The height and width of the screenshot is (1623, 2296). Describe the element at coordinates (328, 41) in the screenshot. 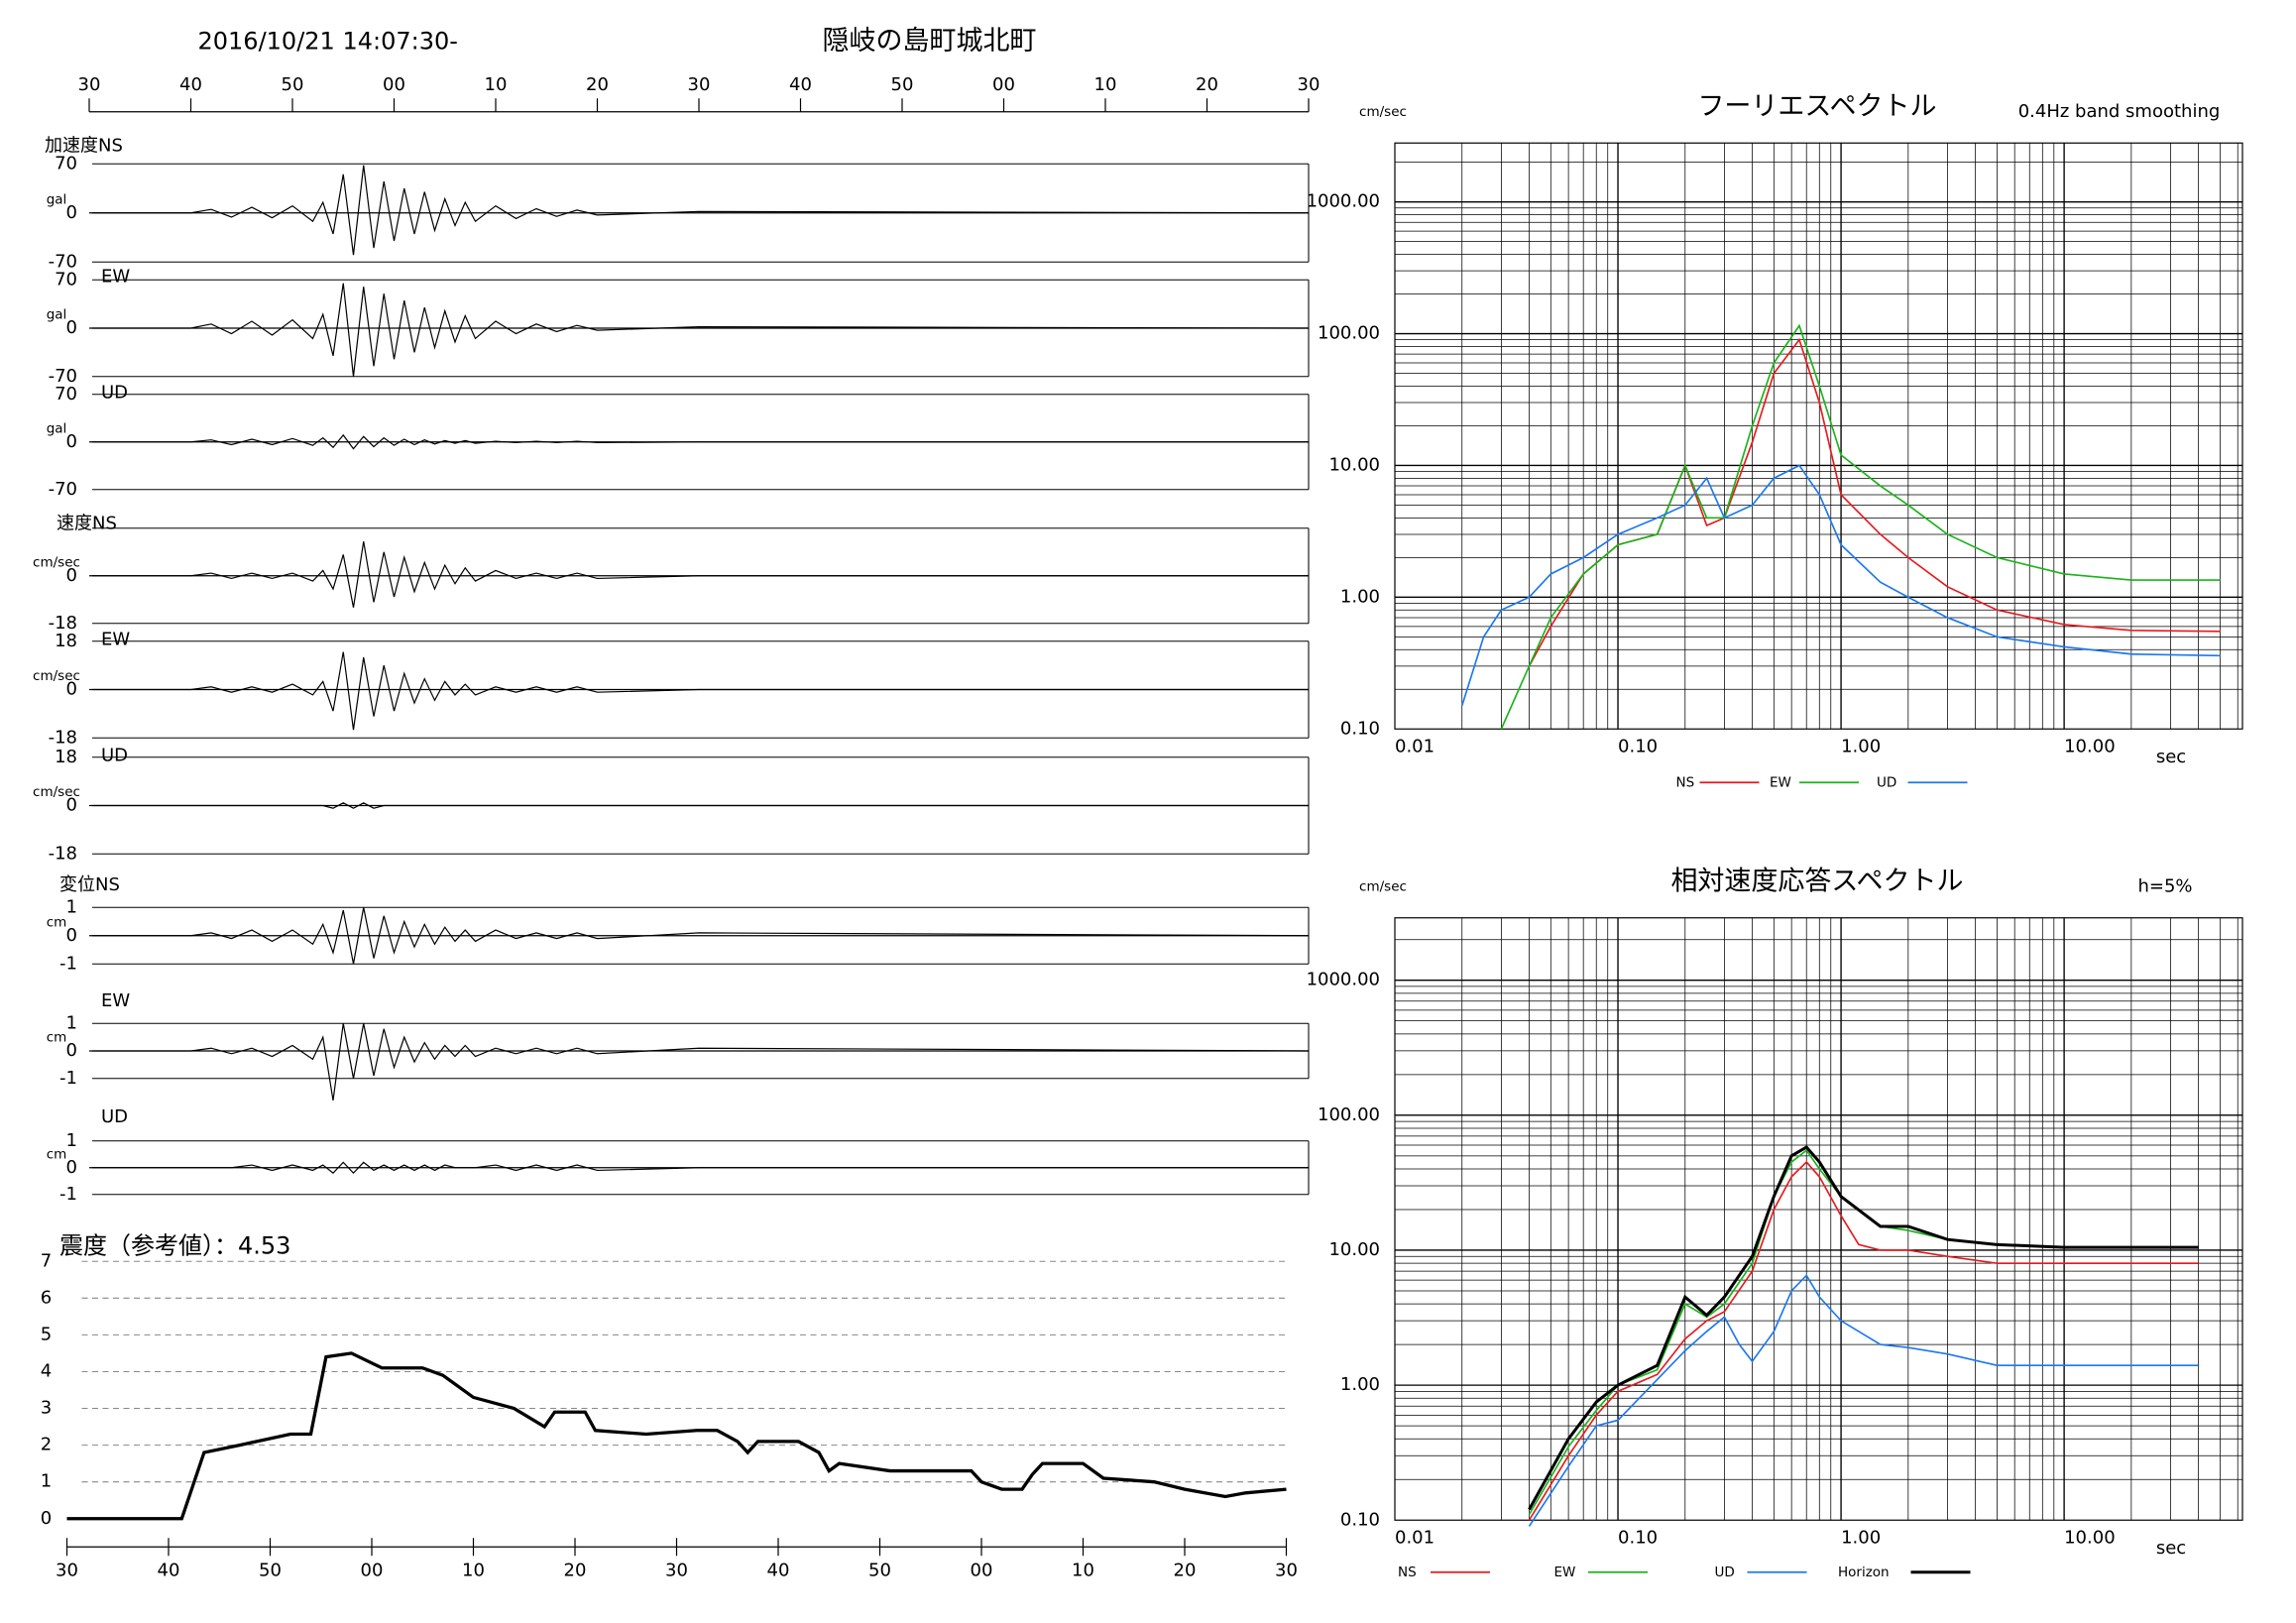

I see `datetime: 2016/10/21 14:07:30-` at that location.